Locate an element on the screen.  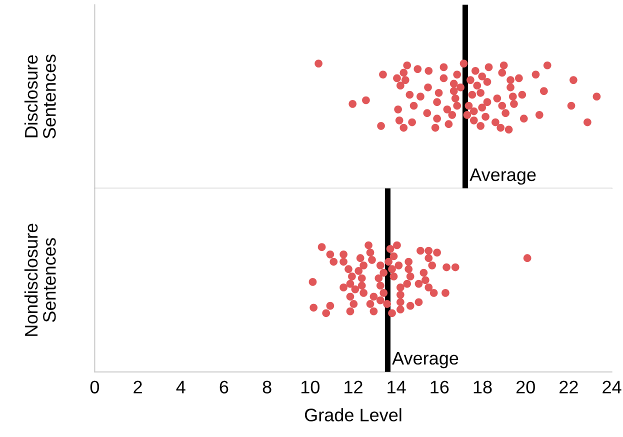
x-tick-label: 24 is located at coordinates (612, 387).